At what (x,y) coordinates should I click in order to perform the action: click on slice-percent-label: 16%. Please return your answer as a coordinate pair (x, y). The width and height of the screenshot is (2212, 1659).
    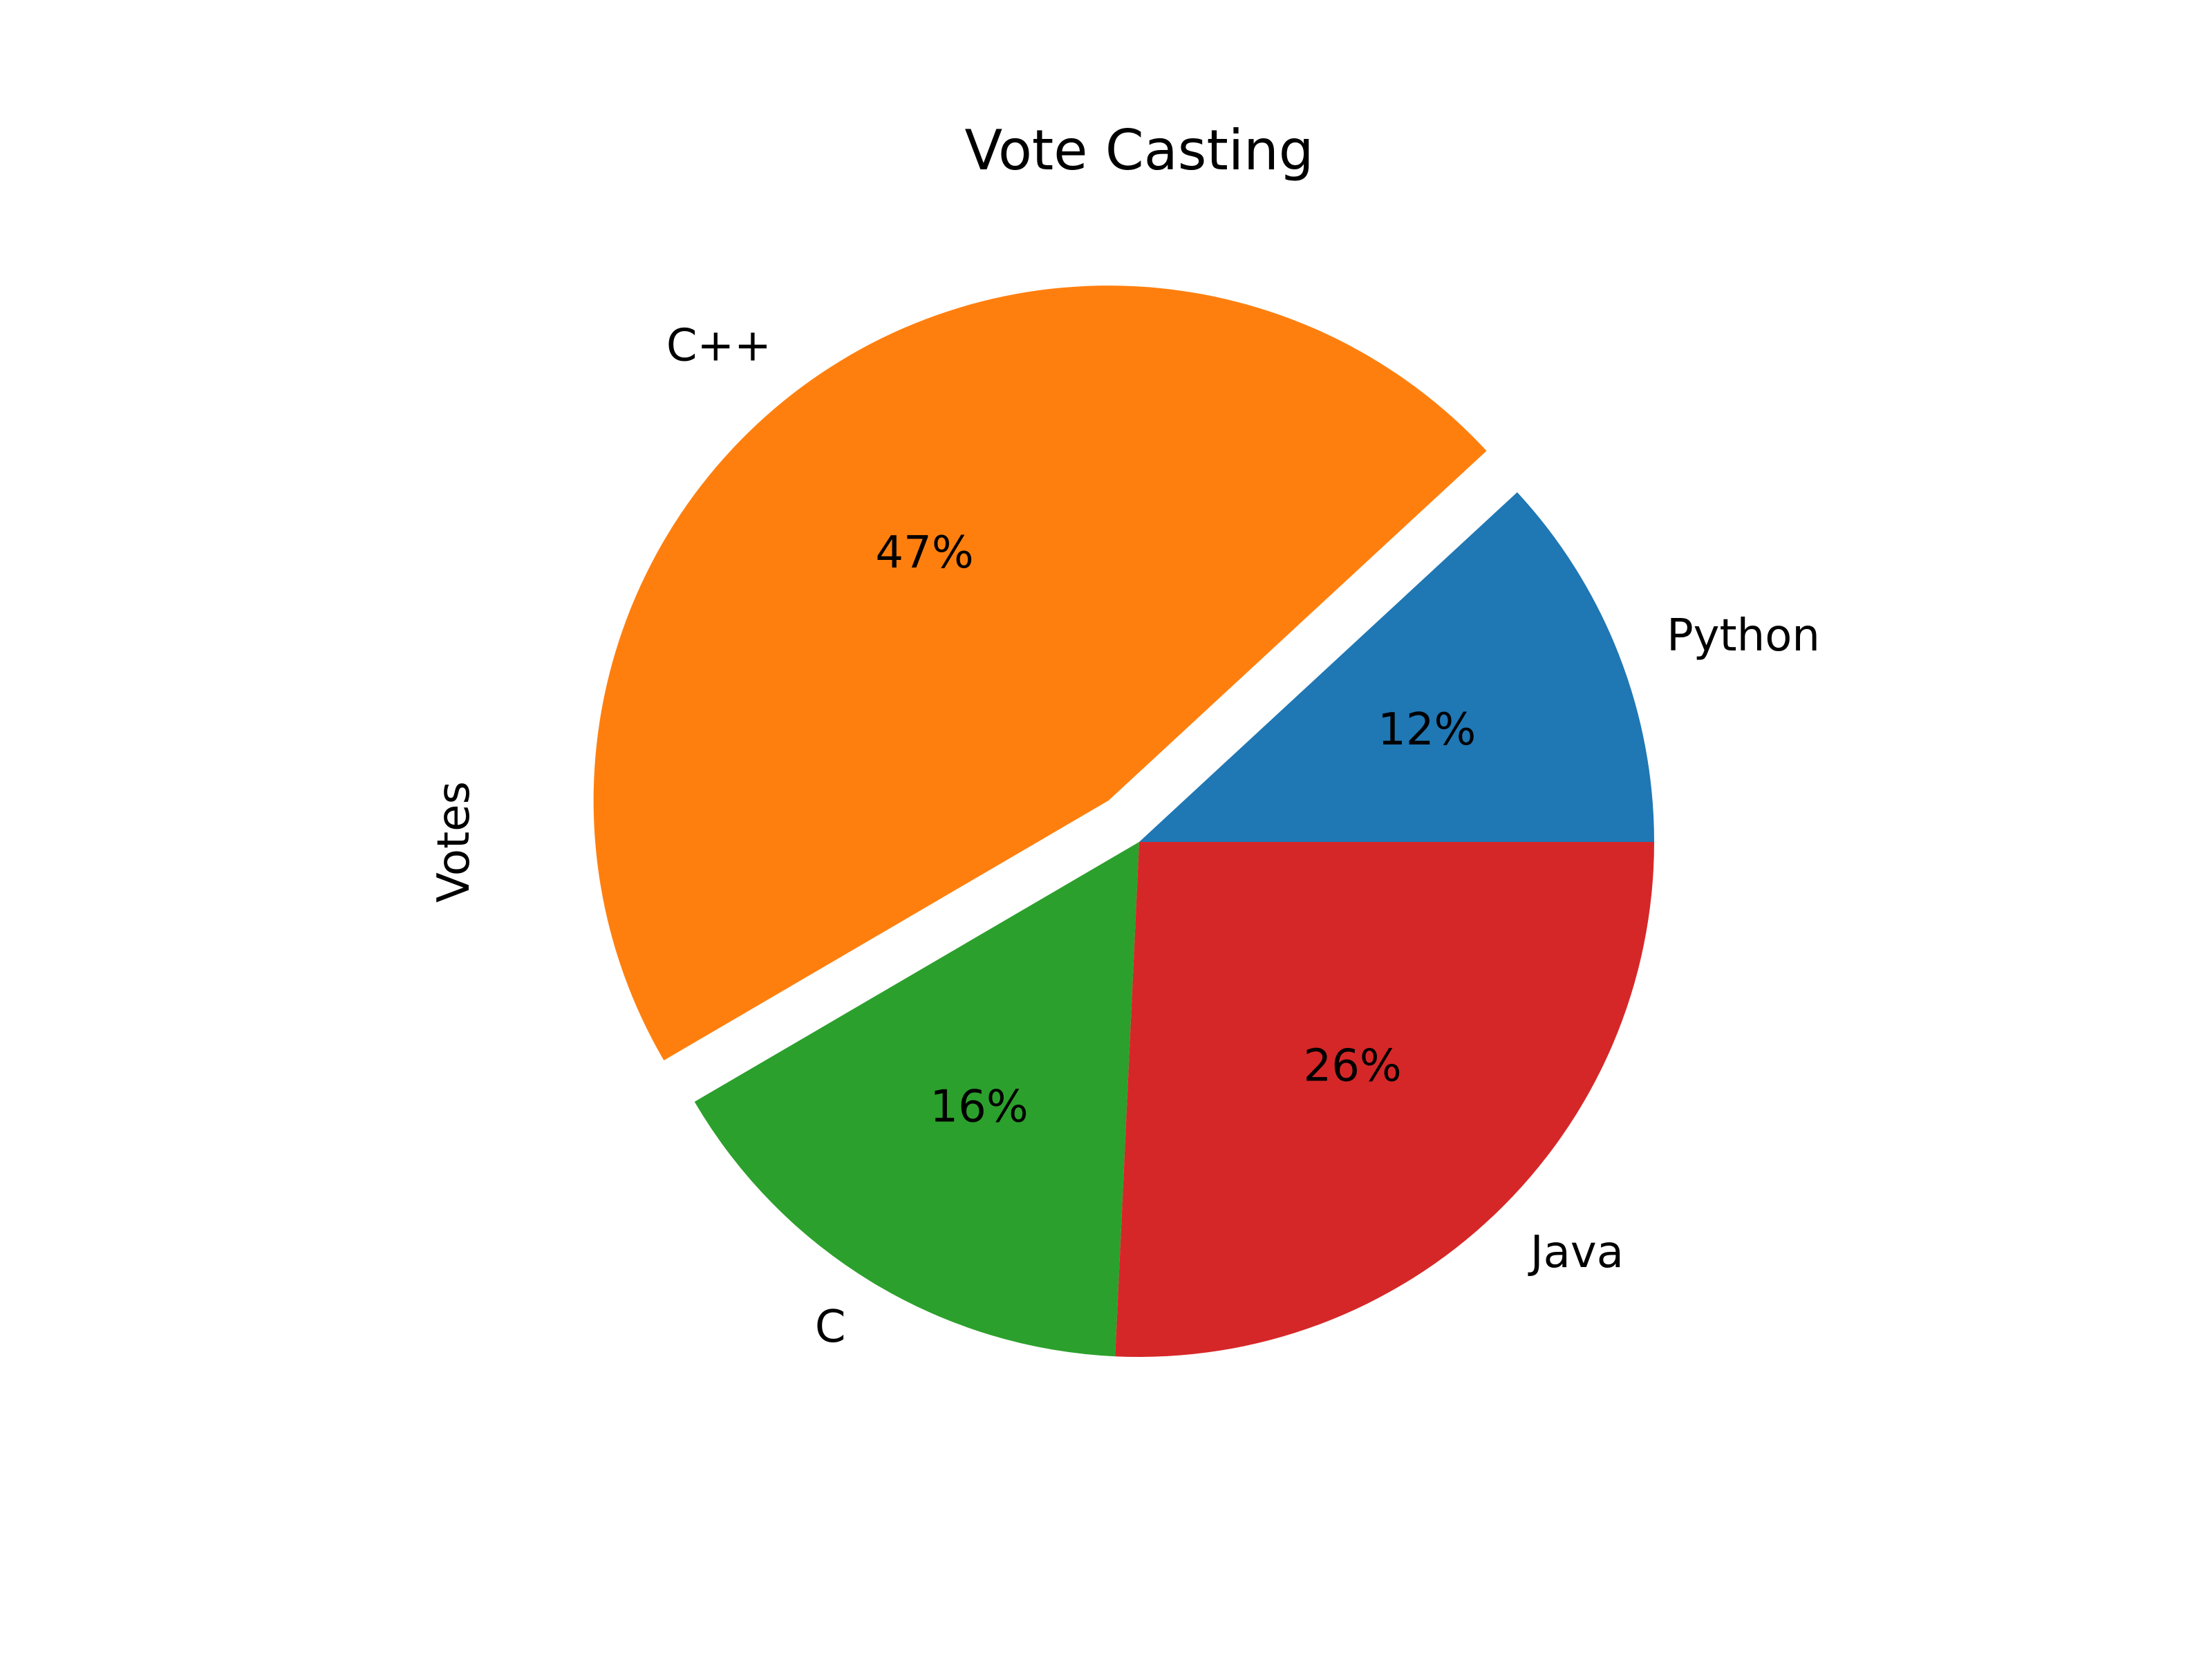
    Looking at the image, I should click on (979, 1106).